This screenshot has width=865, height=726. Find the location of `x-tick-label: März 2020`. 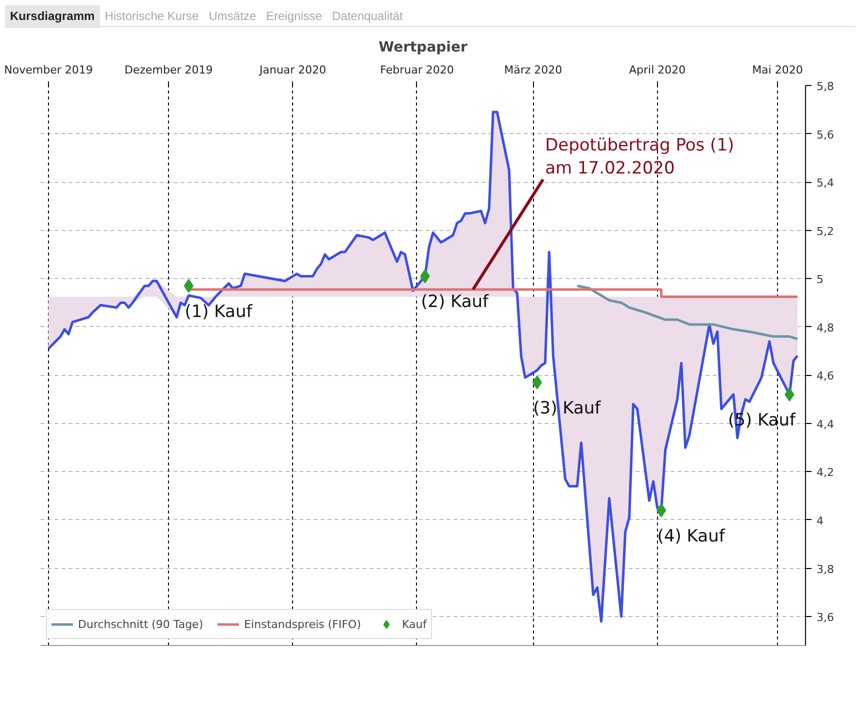

x-tick-label: März 2020 is located at coordinates (533, 70).